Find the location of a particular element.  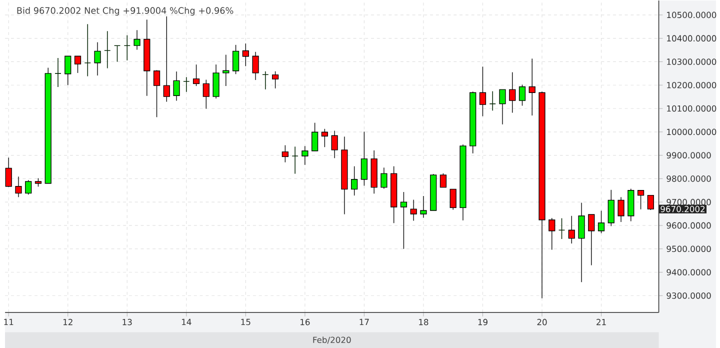

x-tick-label: 20 is located at coordinates (542, 322).